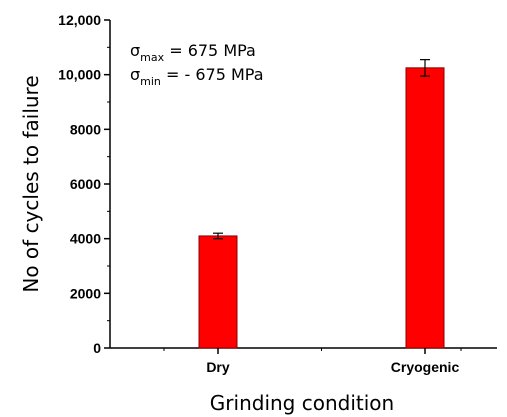 Image resolution: width=507 pixels, height=417 pixels. What do you see at coordinates (85, 129) in the screenshot?
I see `y-tick-label: 8000` at bounding box center [85, 129].